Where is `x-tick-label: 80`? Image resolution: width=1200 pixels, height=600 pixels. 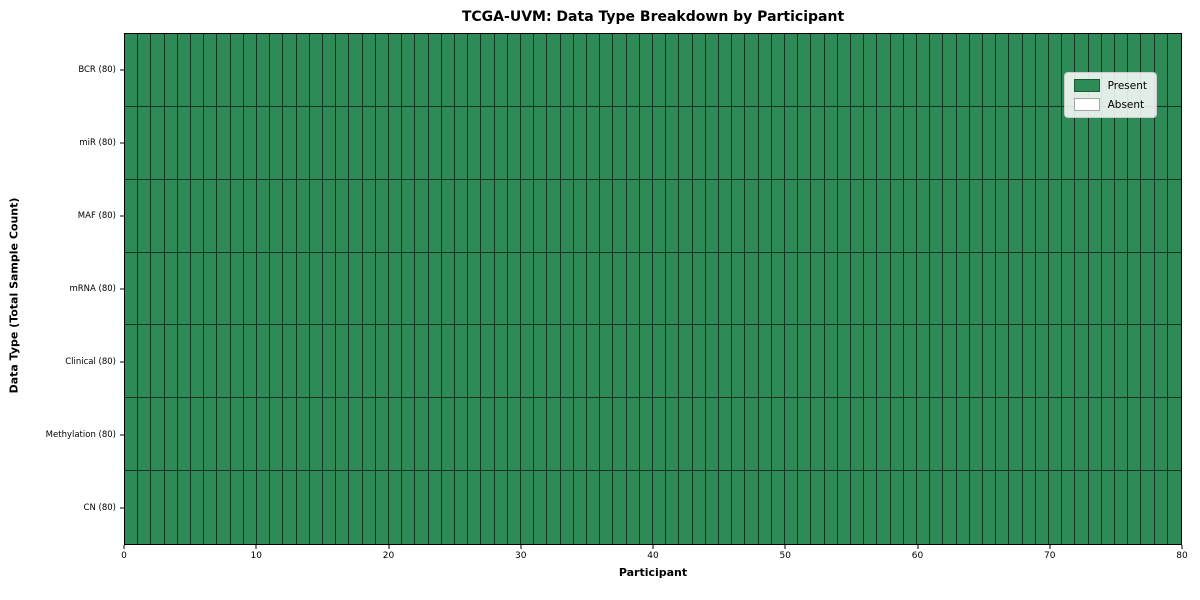
x-tick-label: 80 is located at coordinates (1182, 556).